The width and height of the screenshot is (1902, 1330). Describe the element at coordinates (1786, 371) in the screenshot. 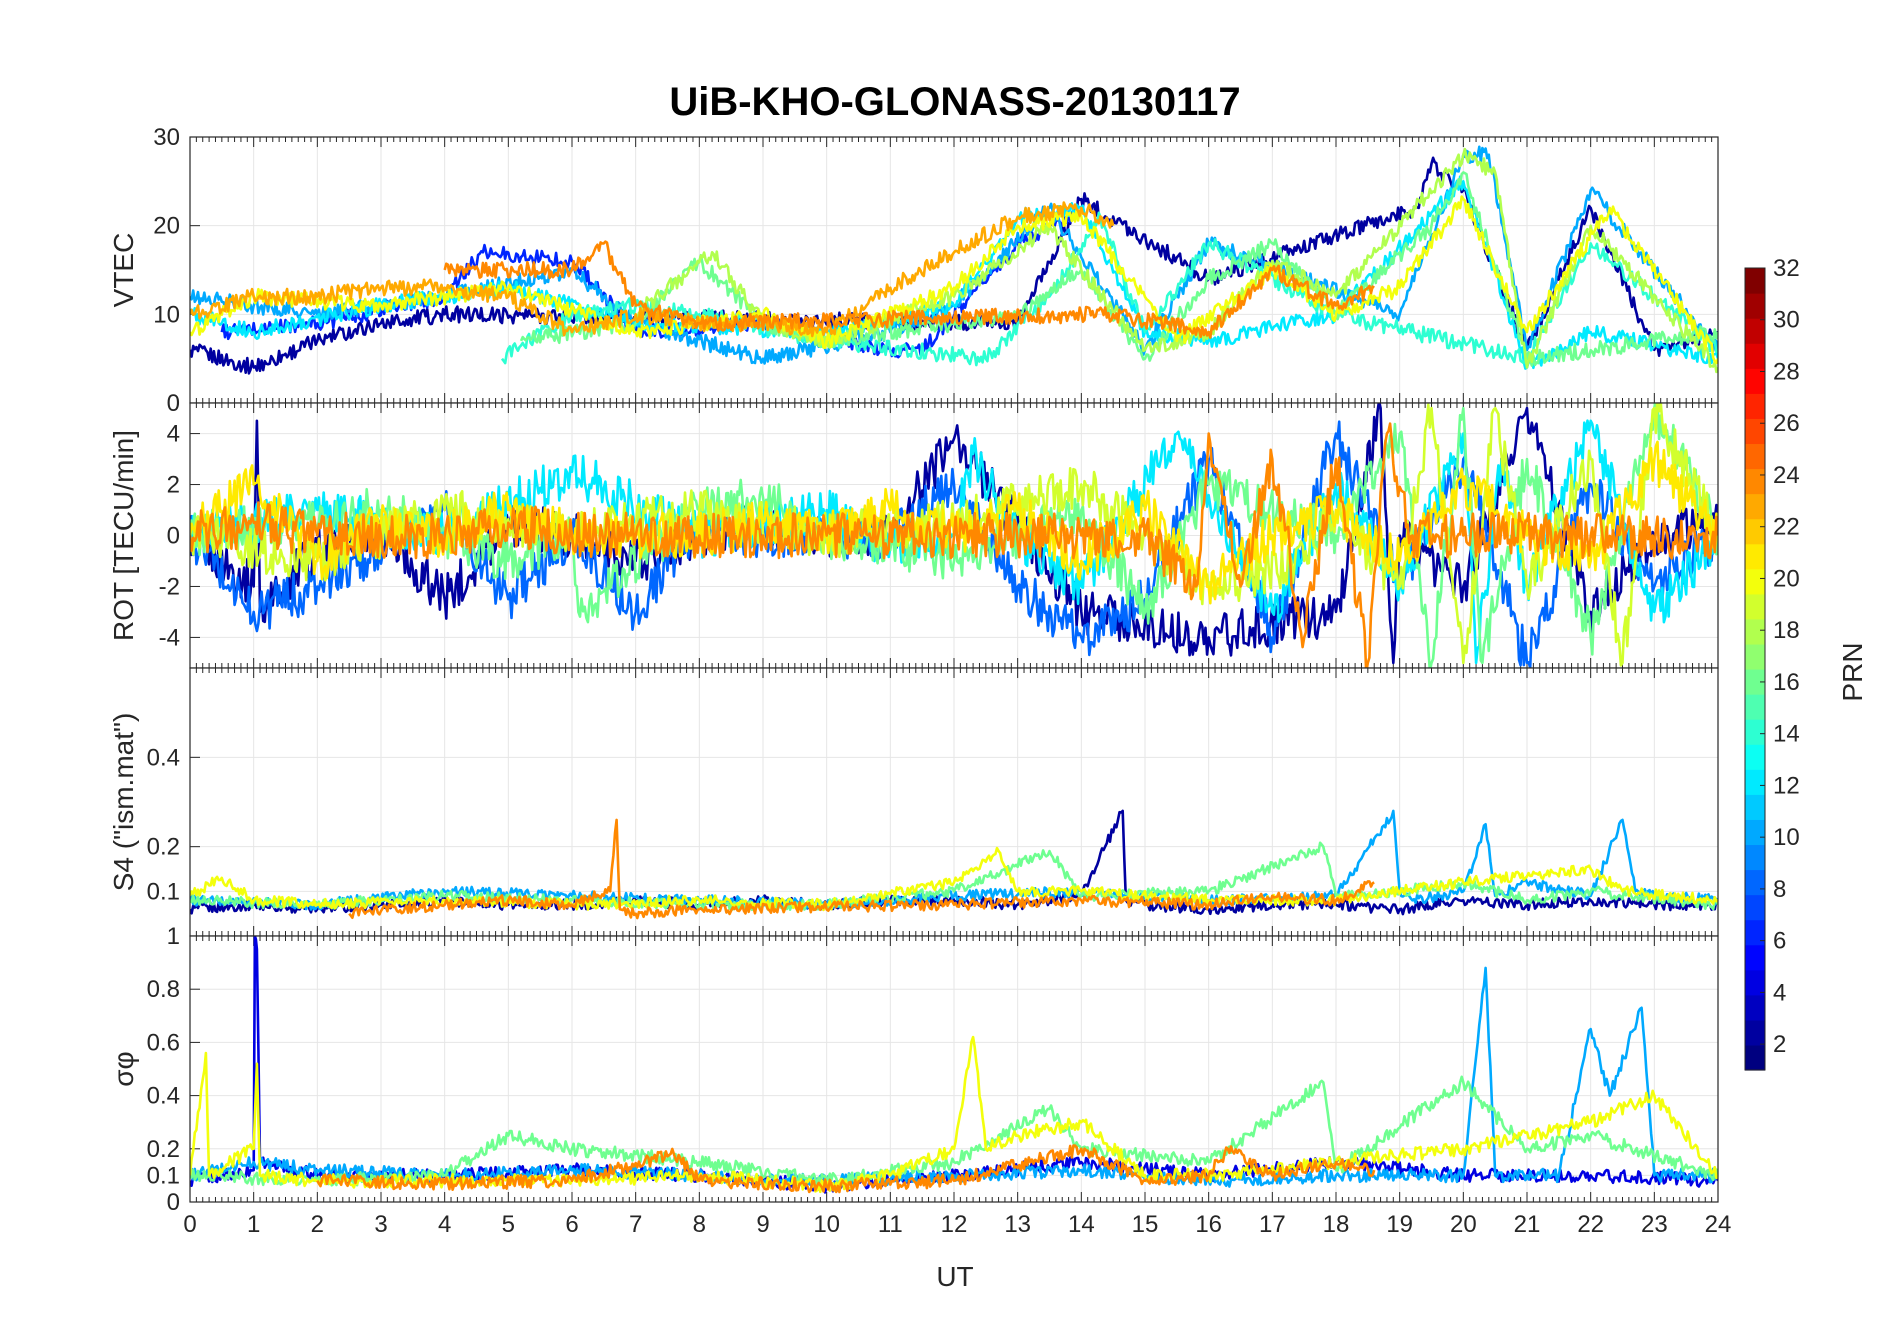

I see `colorbar-tick-label: 28` at that location.